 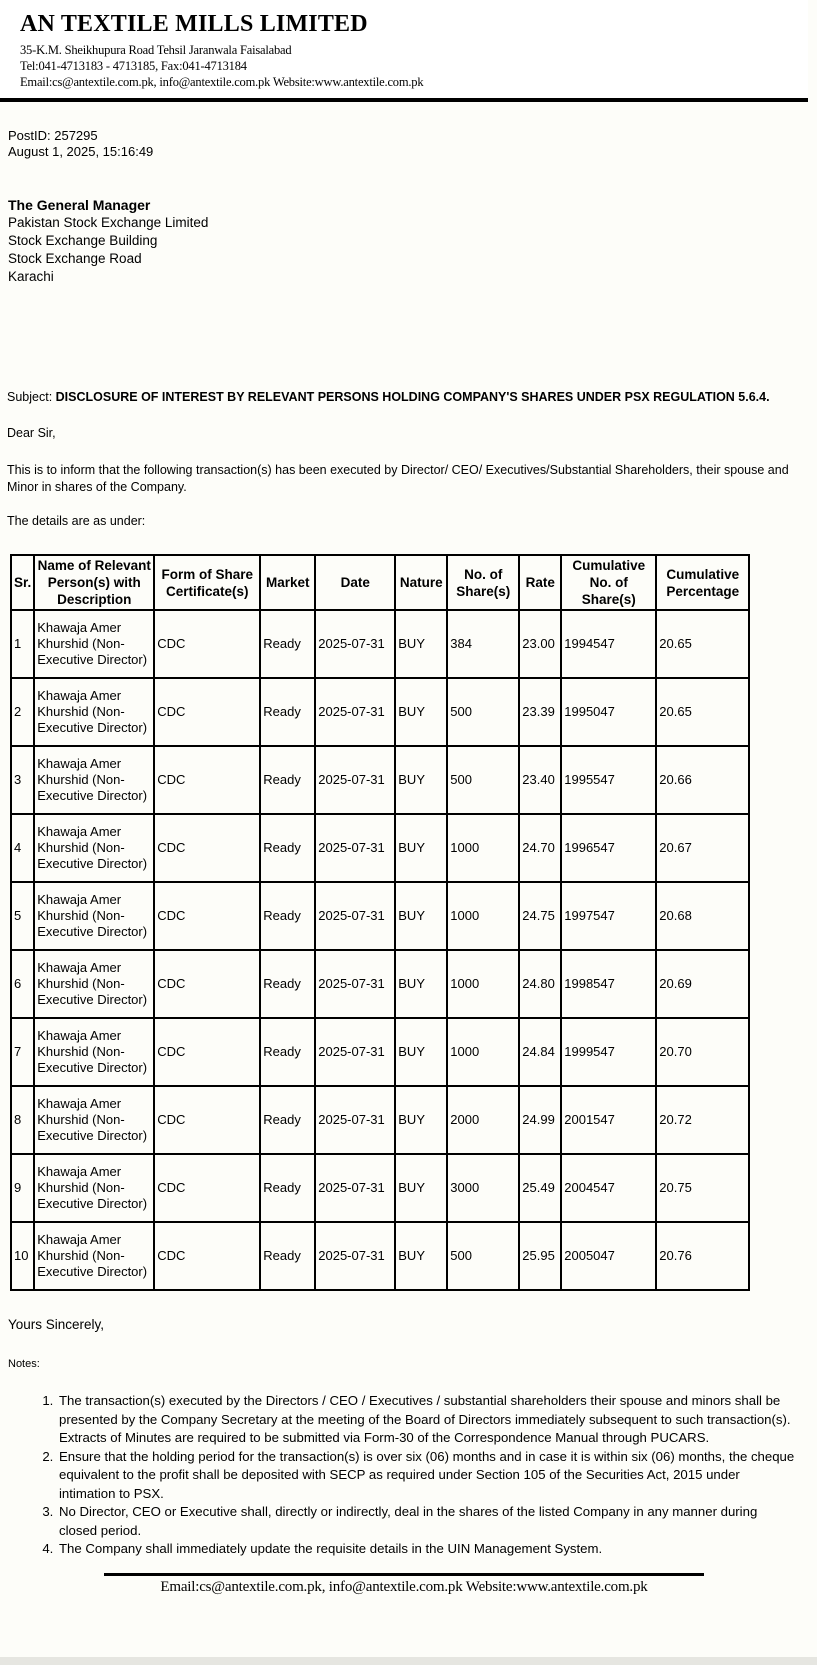 I want to click on table-header-cell: Form of Share Certificate(s), so click(x=207, y=582).